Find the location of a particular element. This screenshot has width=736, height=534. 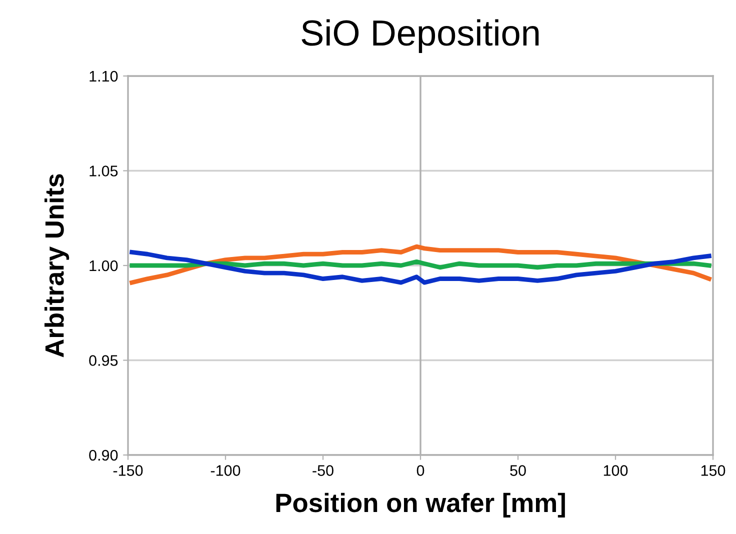

x-tick-label: -150 is located at coordinates (128, 470).